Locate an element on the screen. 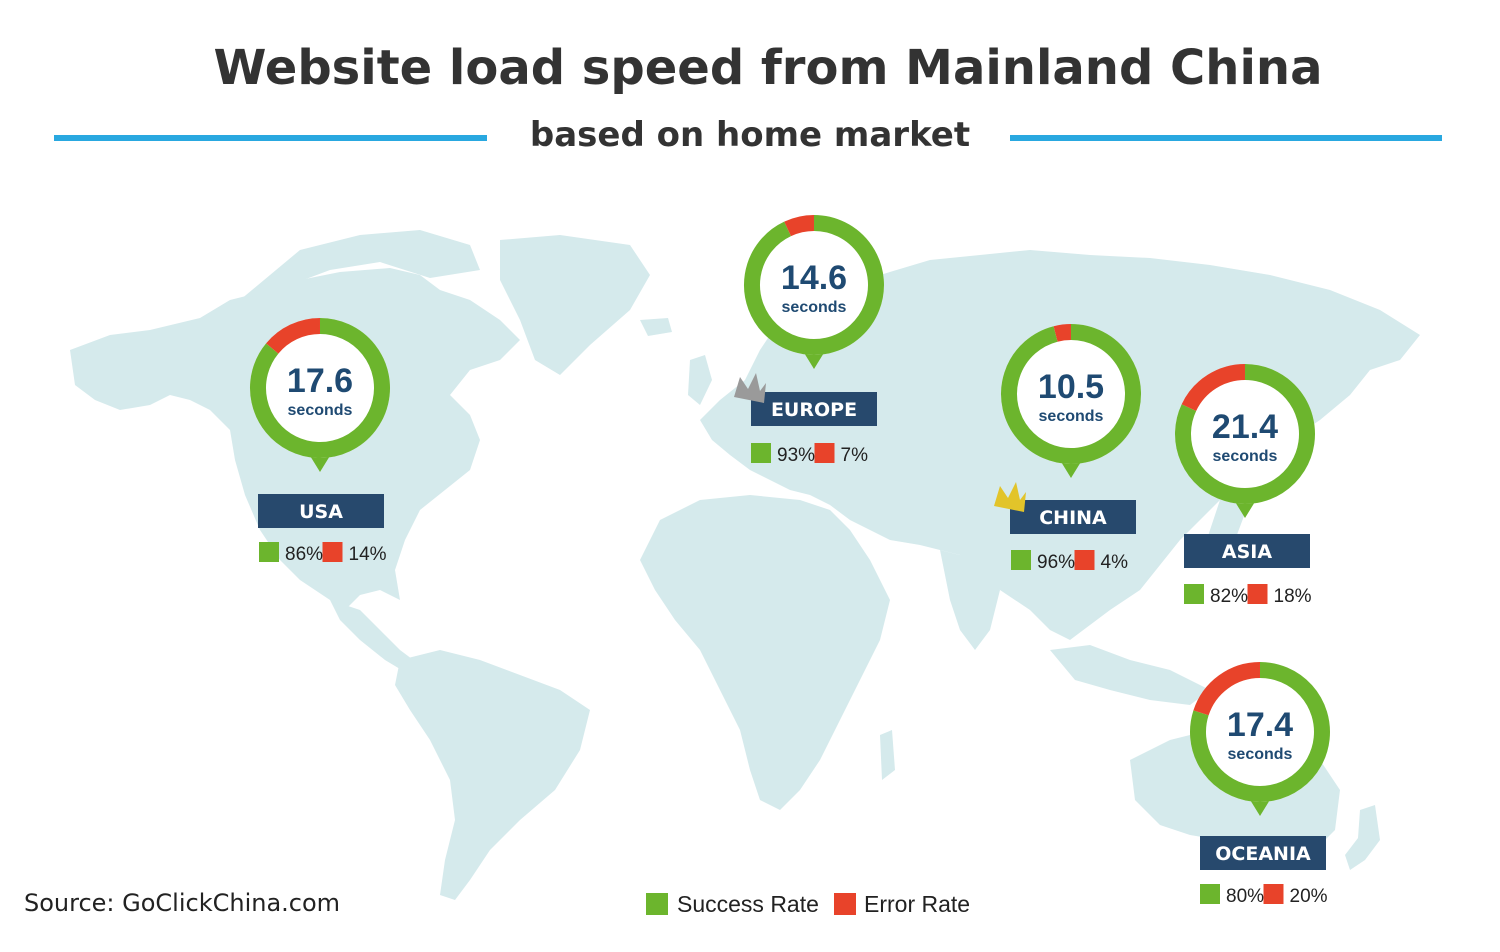 The width and height of the screenshot is (1500, 952). donut-bg-oceania is located at coordinates (1260, 732).